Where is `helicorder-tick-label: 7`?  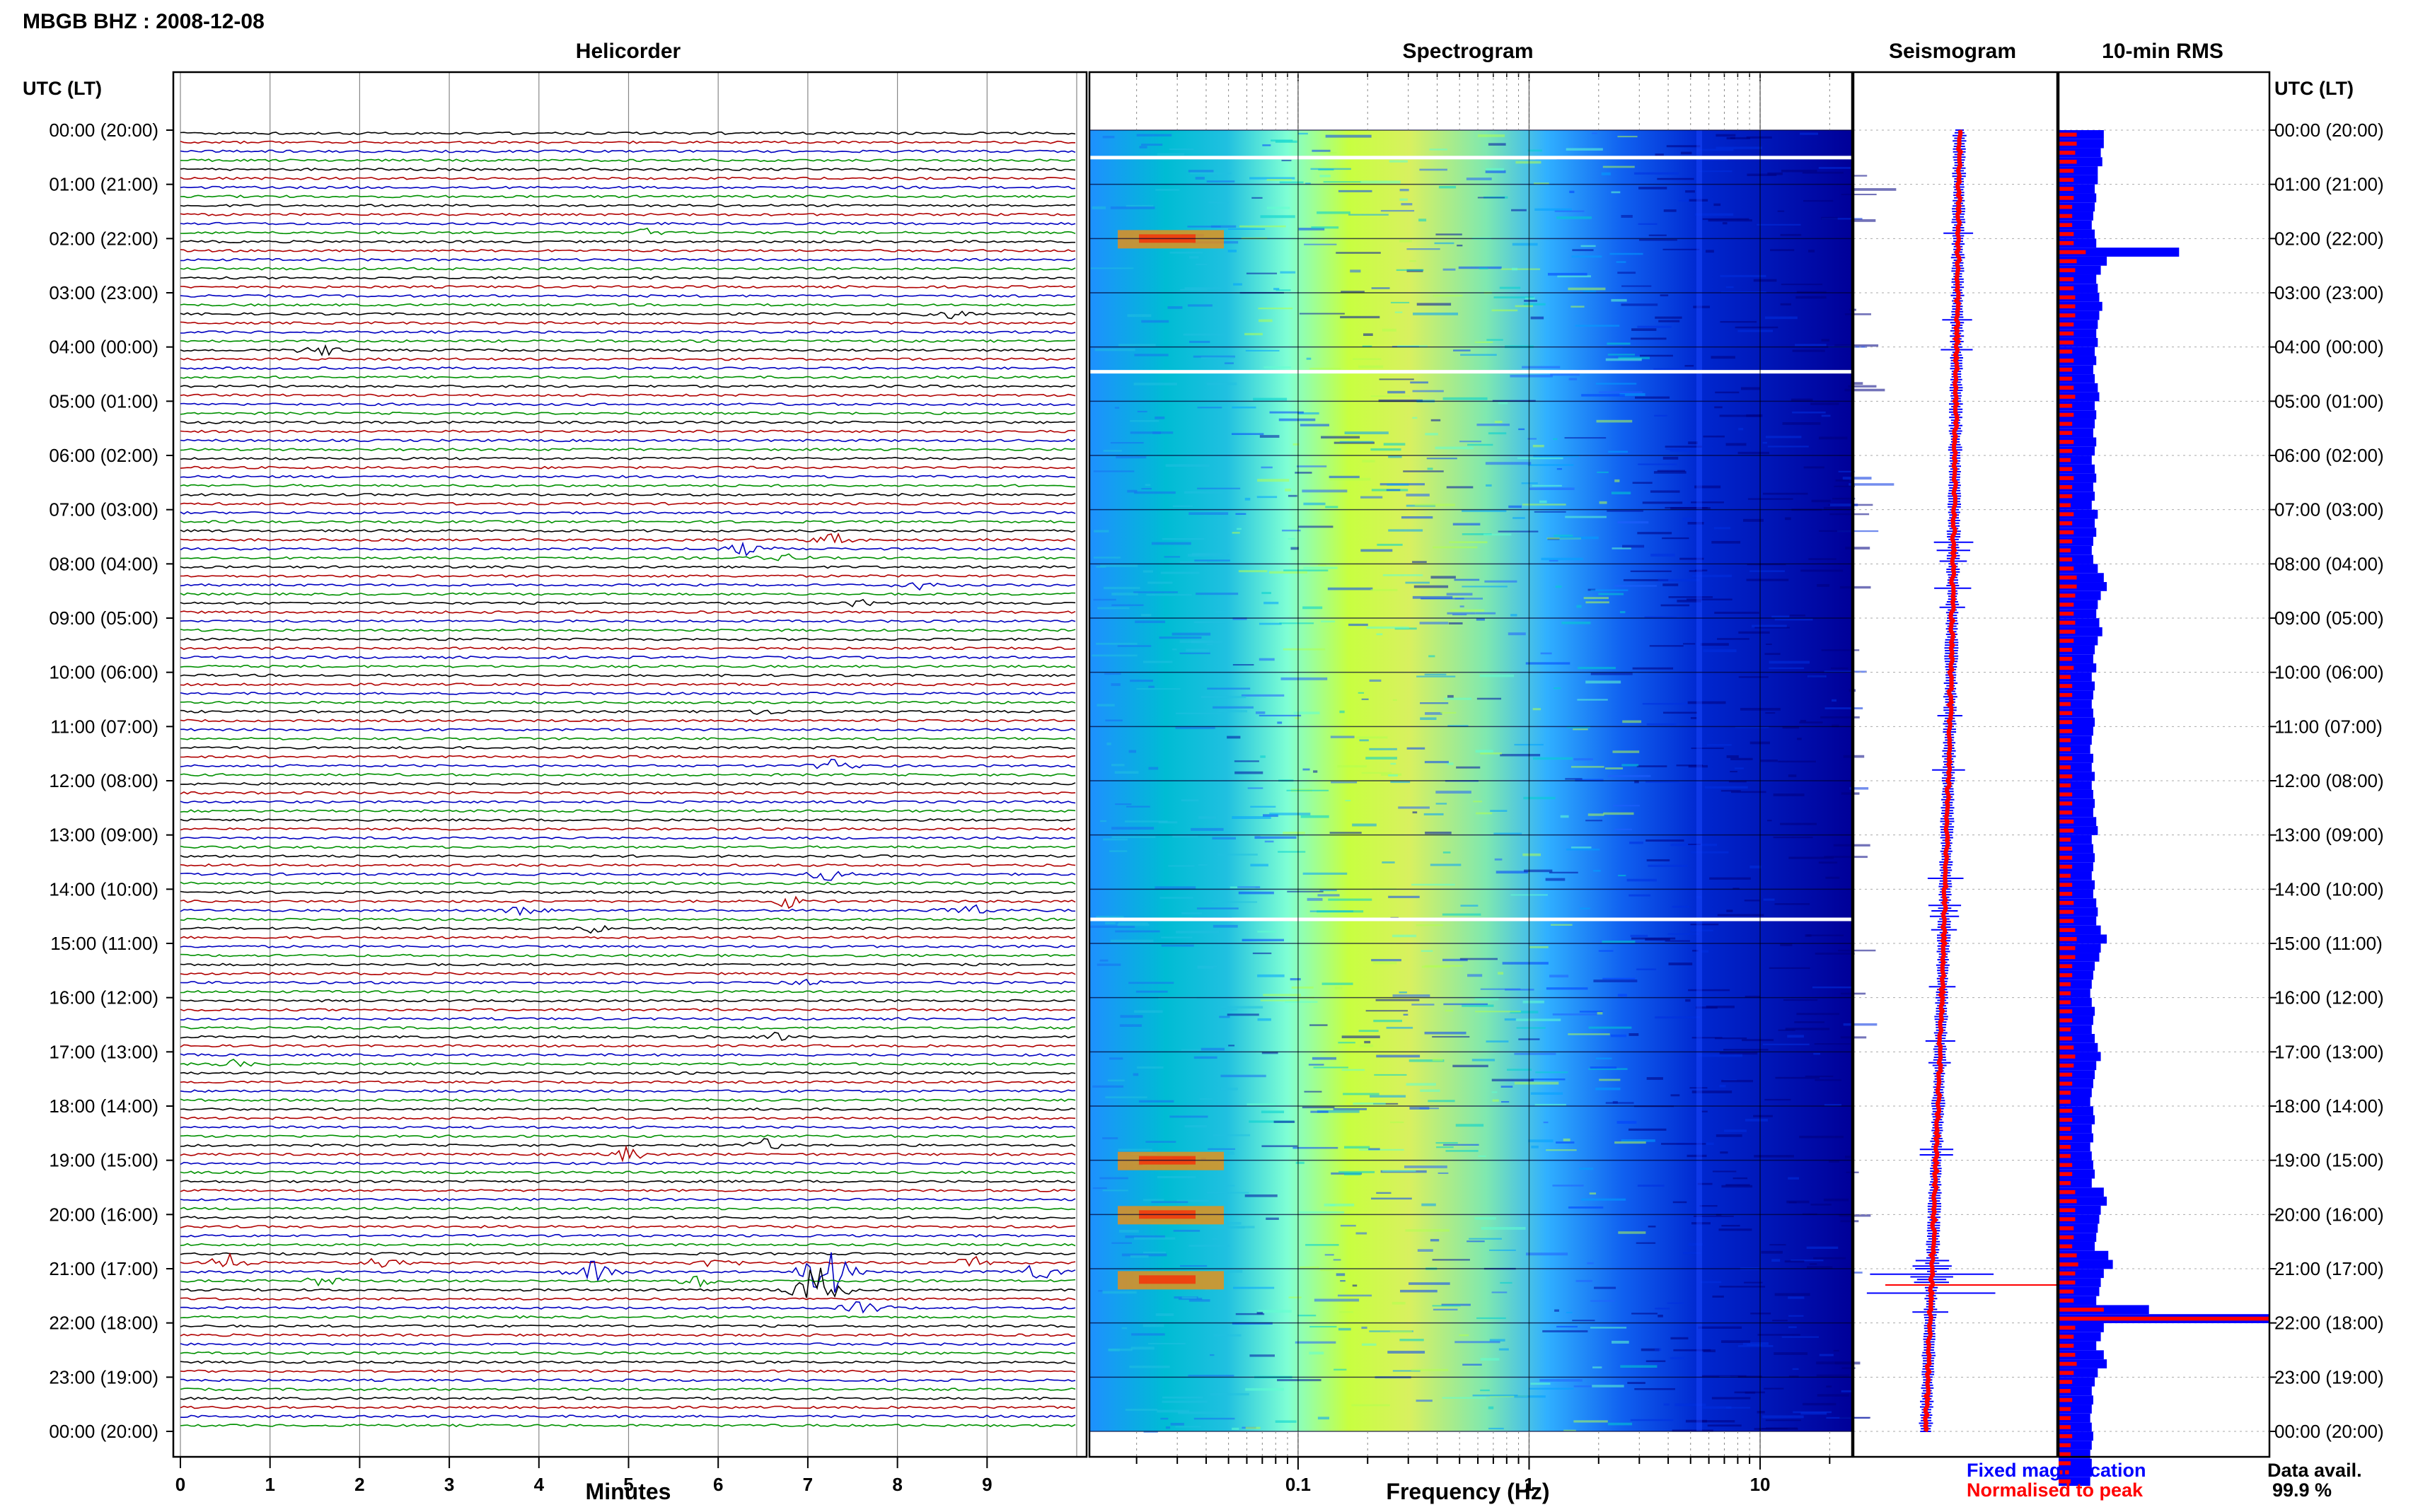 helicorder-tick-label: 7 is located at coordinates (808, 1484).